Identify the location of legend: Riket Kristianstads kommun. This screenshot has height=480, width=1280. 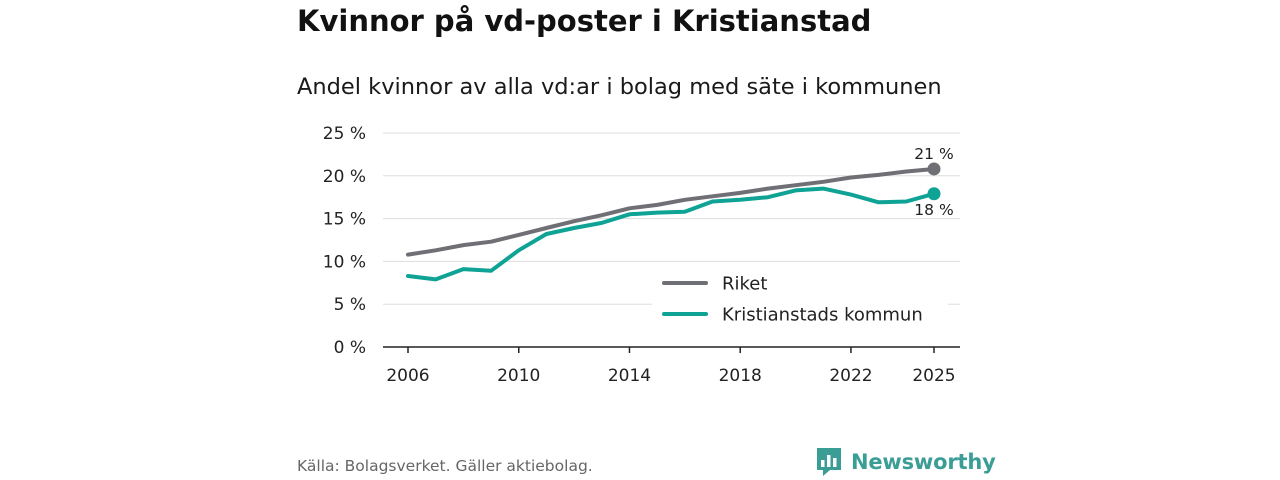
(800, 298).